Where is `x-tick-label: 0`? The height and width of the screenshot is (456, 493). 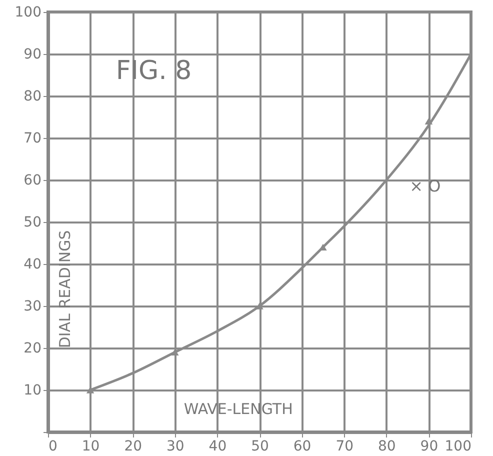
x-tick-label: 0 is located at coordinates (53, 446).